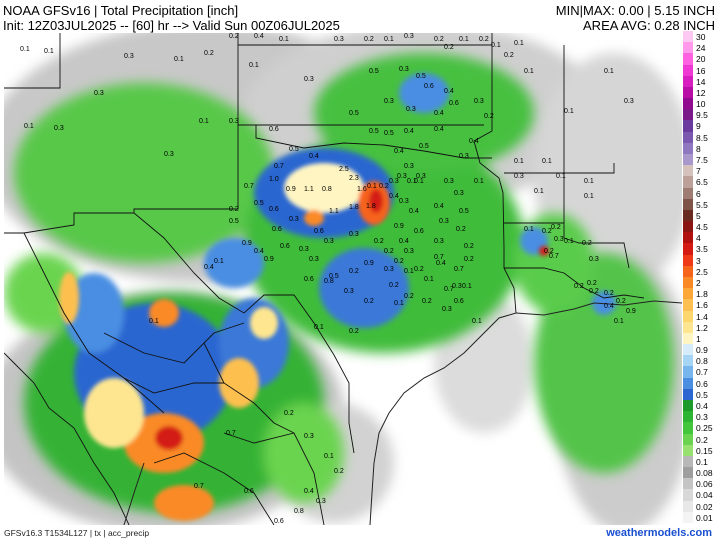  I want to click on colorbar-label: 1.4, so click(702, 316).